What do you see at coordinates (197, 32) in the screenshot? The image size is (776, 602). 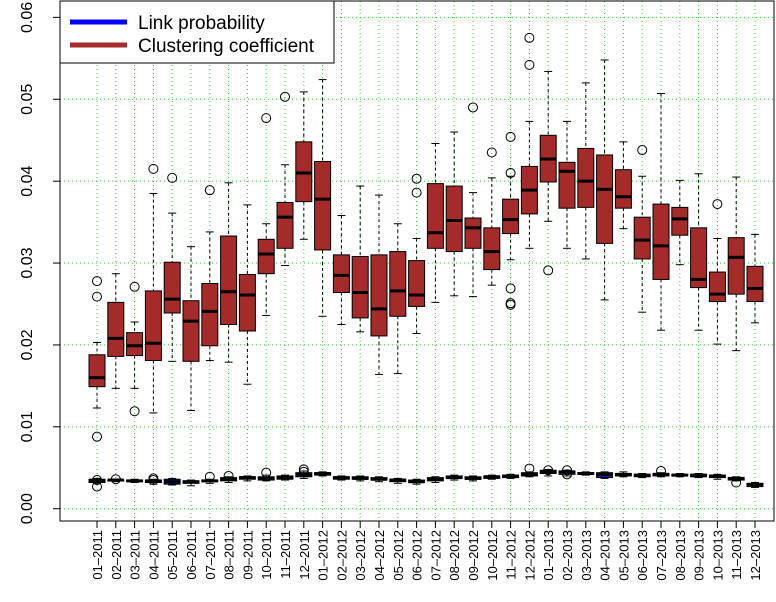 I see `legend-box` at bounding box center [197, 32].